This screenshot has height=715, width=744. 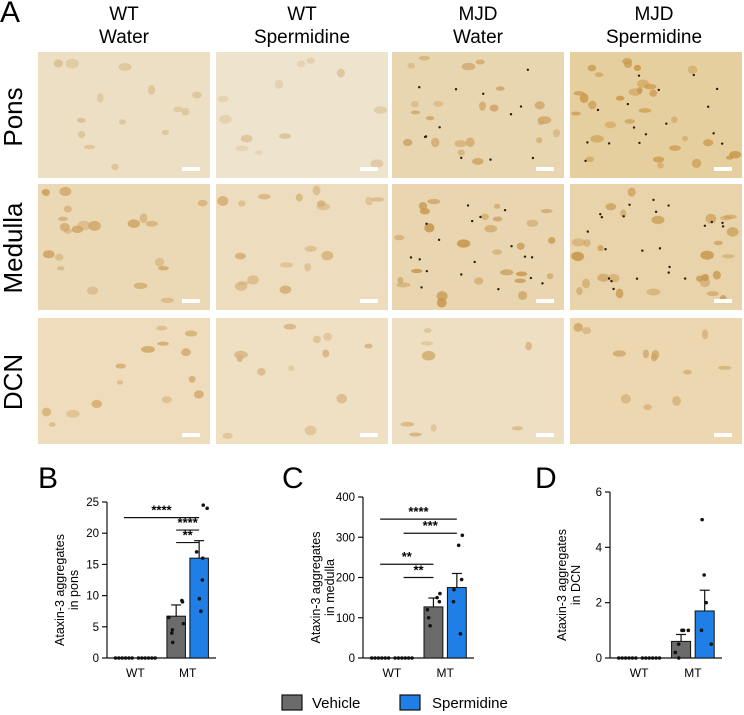 I want to click on micrograph-pons-mjd-water, so click(x=478, y=115).